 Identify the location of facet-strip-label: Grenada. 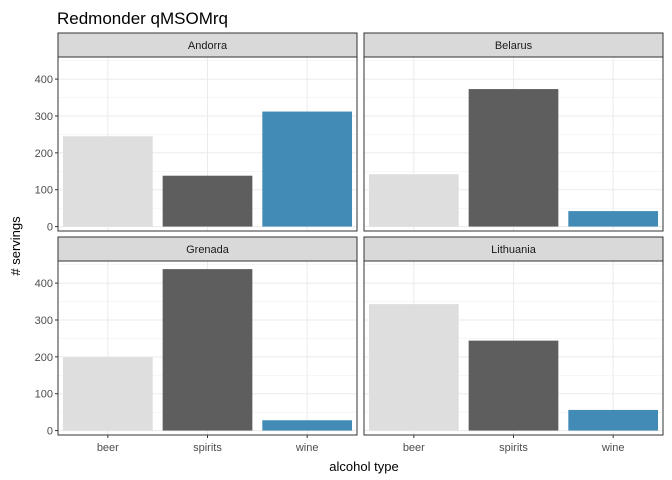
(208, 250).